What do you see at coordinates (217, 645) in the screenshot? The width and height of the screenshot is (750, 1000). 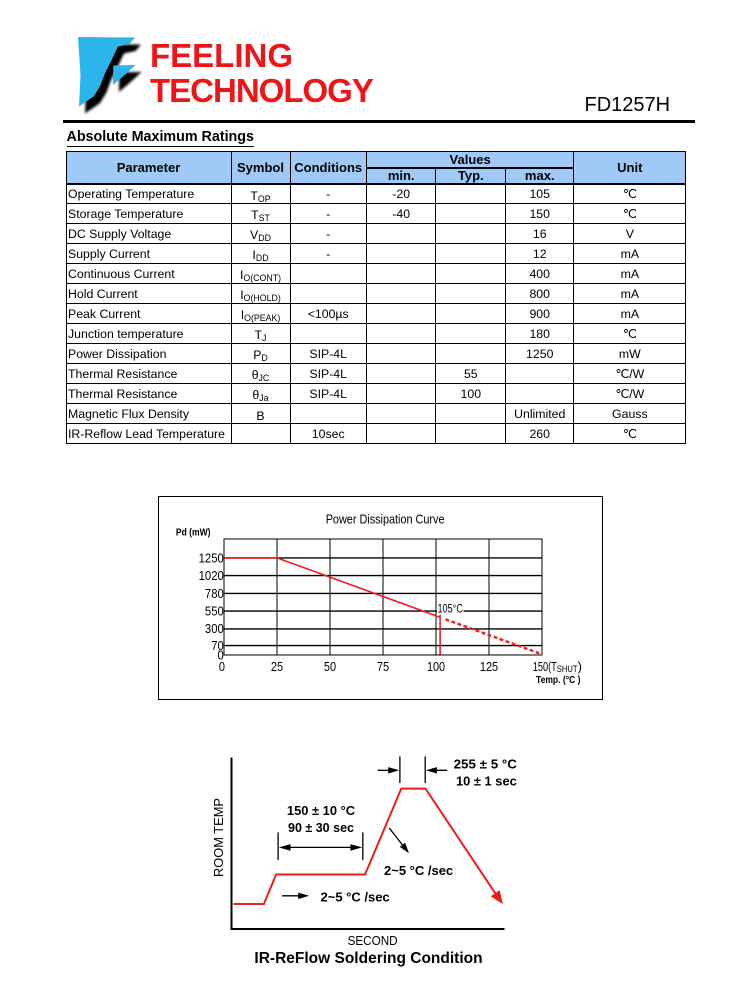 I see `svg-text: 70` at bounding box center [217, 645].